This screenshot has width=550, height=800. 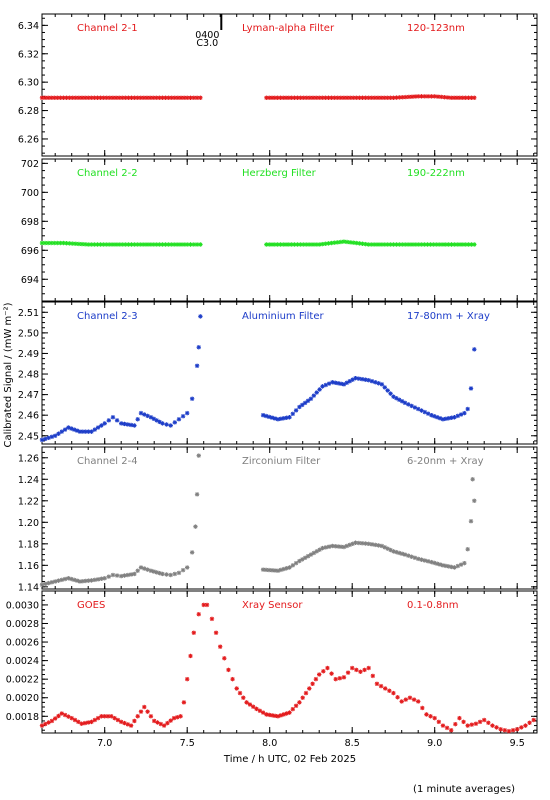 I want to click on panel-title-left: GOES, so click(x=91, y=605).